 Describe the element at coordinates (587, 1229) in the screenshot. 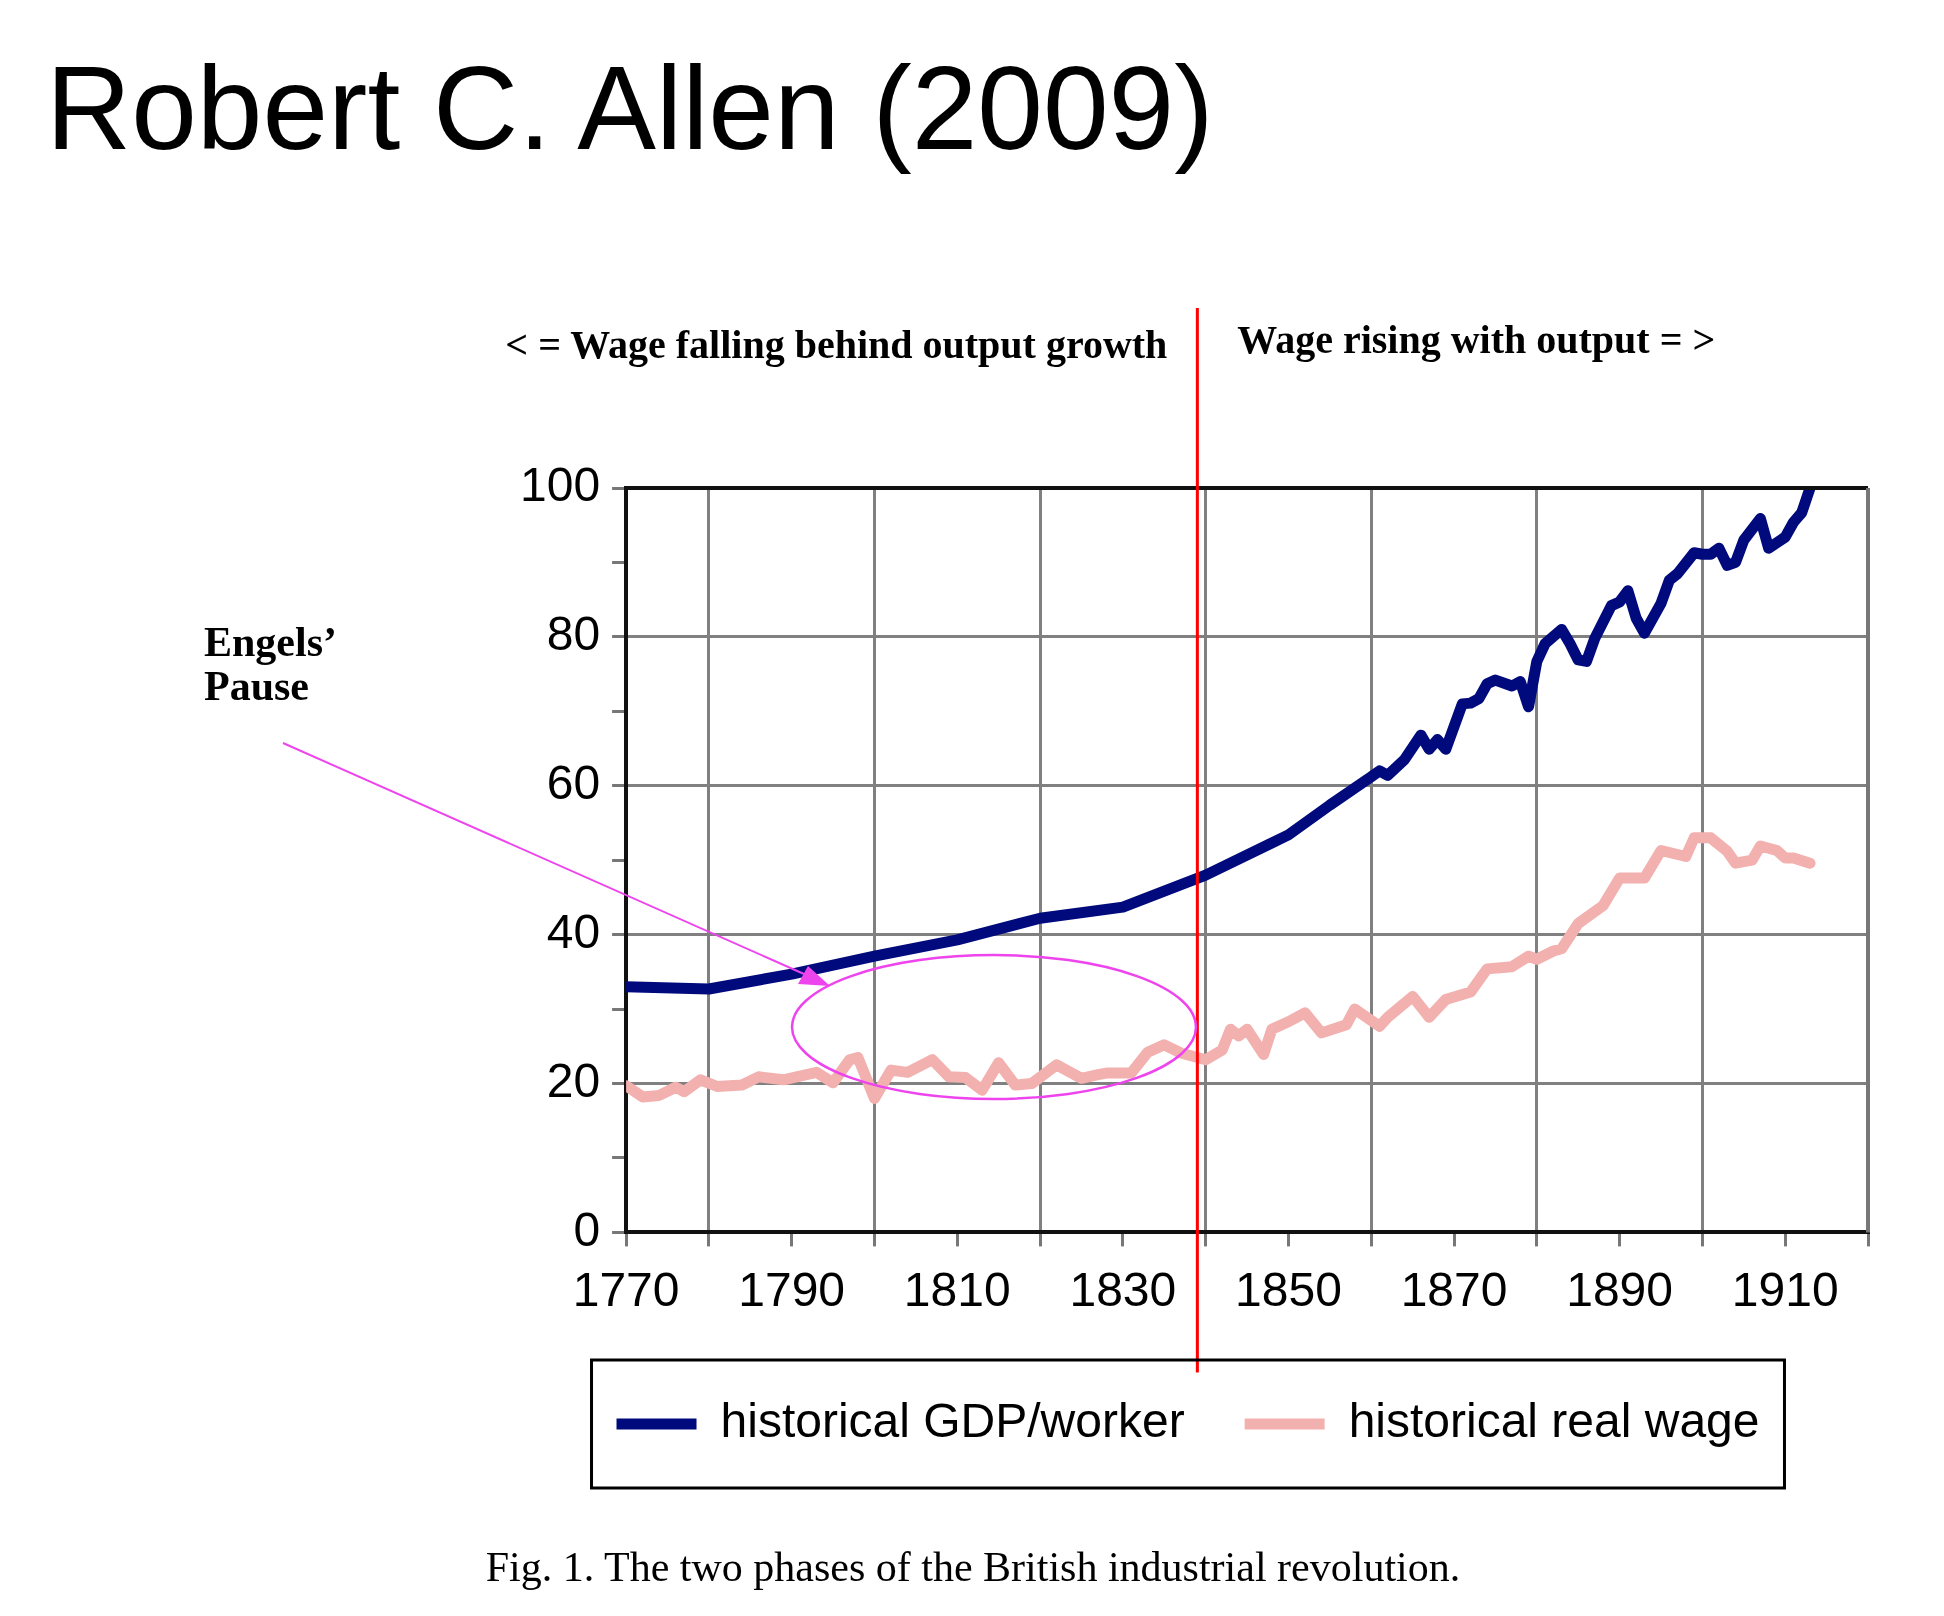

I see `y-tick-label: 0` at that location.